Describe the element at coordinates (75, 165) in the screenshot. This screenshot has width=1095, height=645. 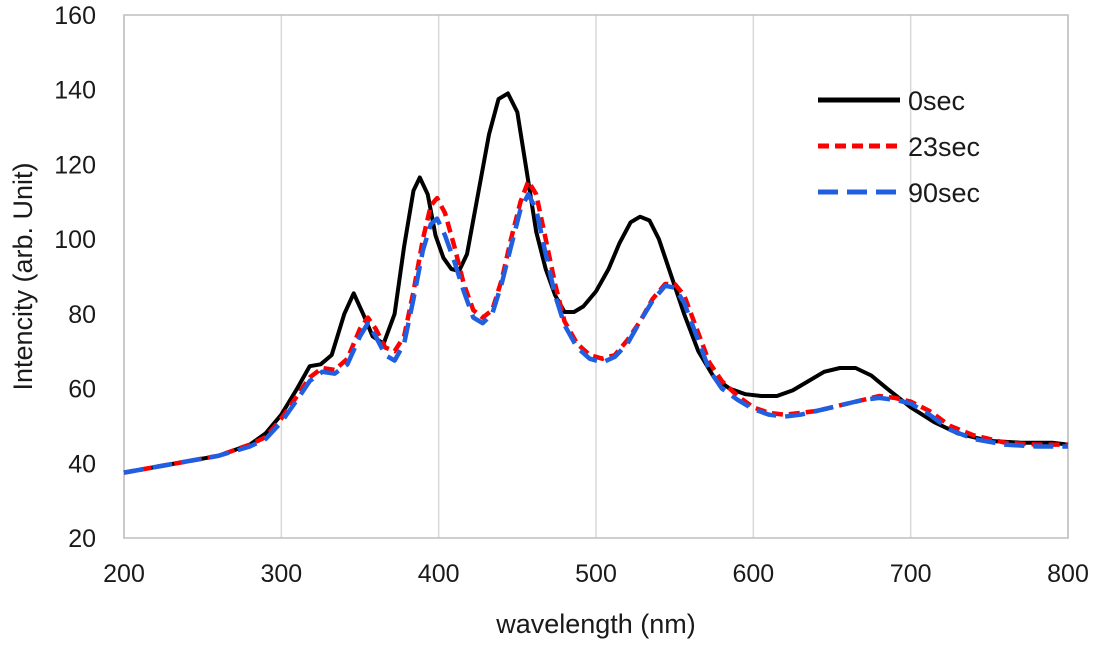
I see `y-tick-label: 120` at that location.